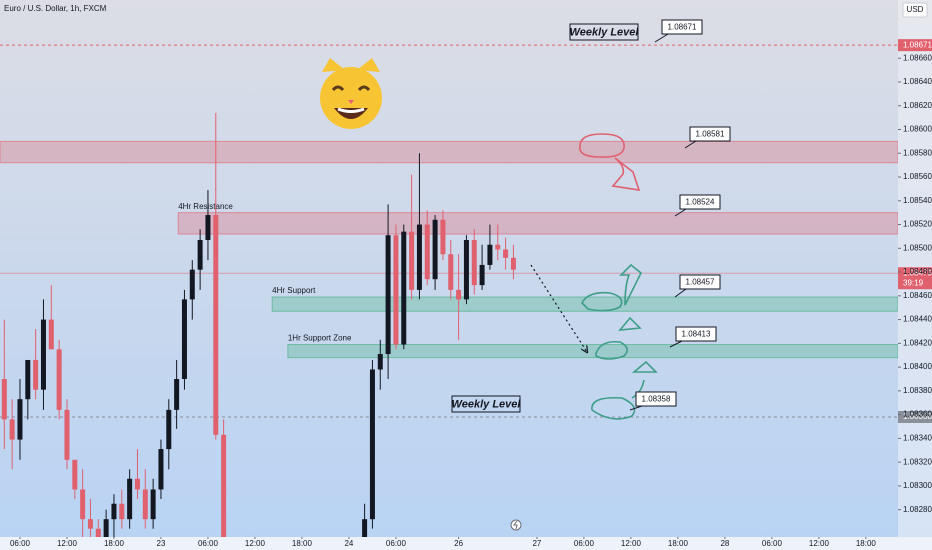 This screenshot has height=550, width=932. I want to click on y-tick-label: 1.08360, so click(917, 414).